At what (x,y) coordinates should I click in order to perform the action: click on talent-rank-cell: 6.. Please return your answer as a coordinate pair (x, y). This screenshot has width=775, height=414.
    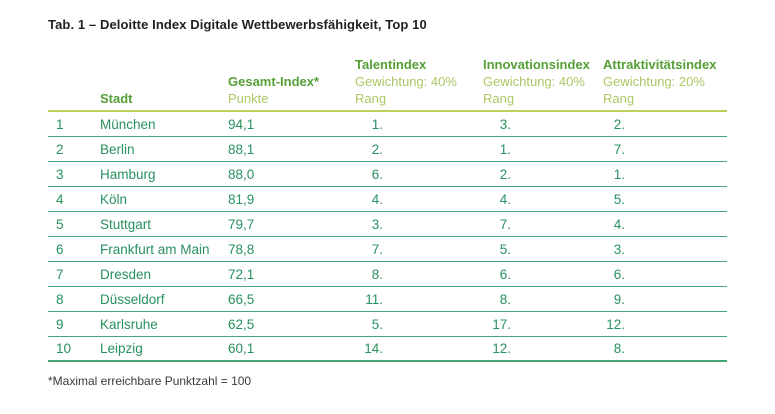
    Looking at the image, I should click on (411, 174).